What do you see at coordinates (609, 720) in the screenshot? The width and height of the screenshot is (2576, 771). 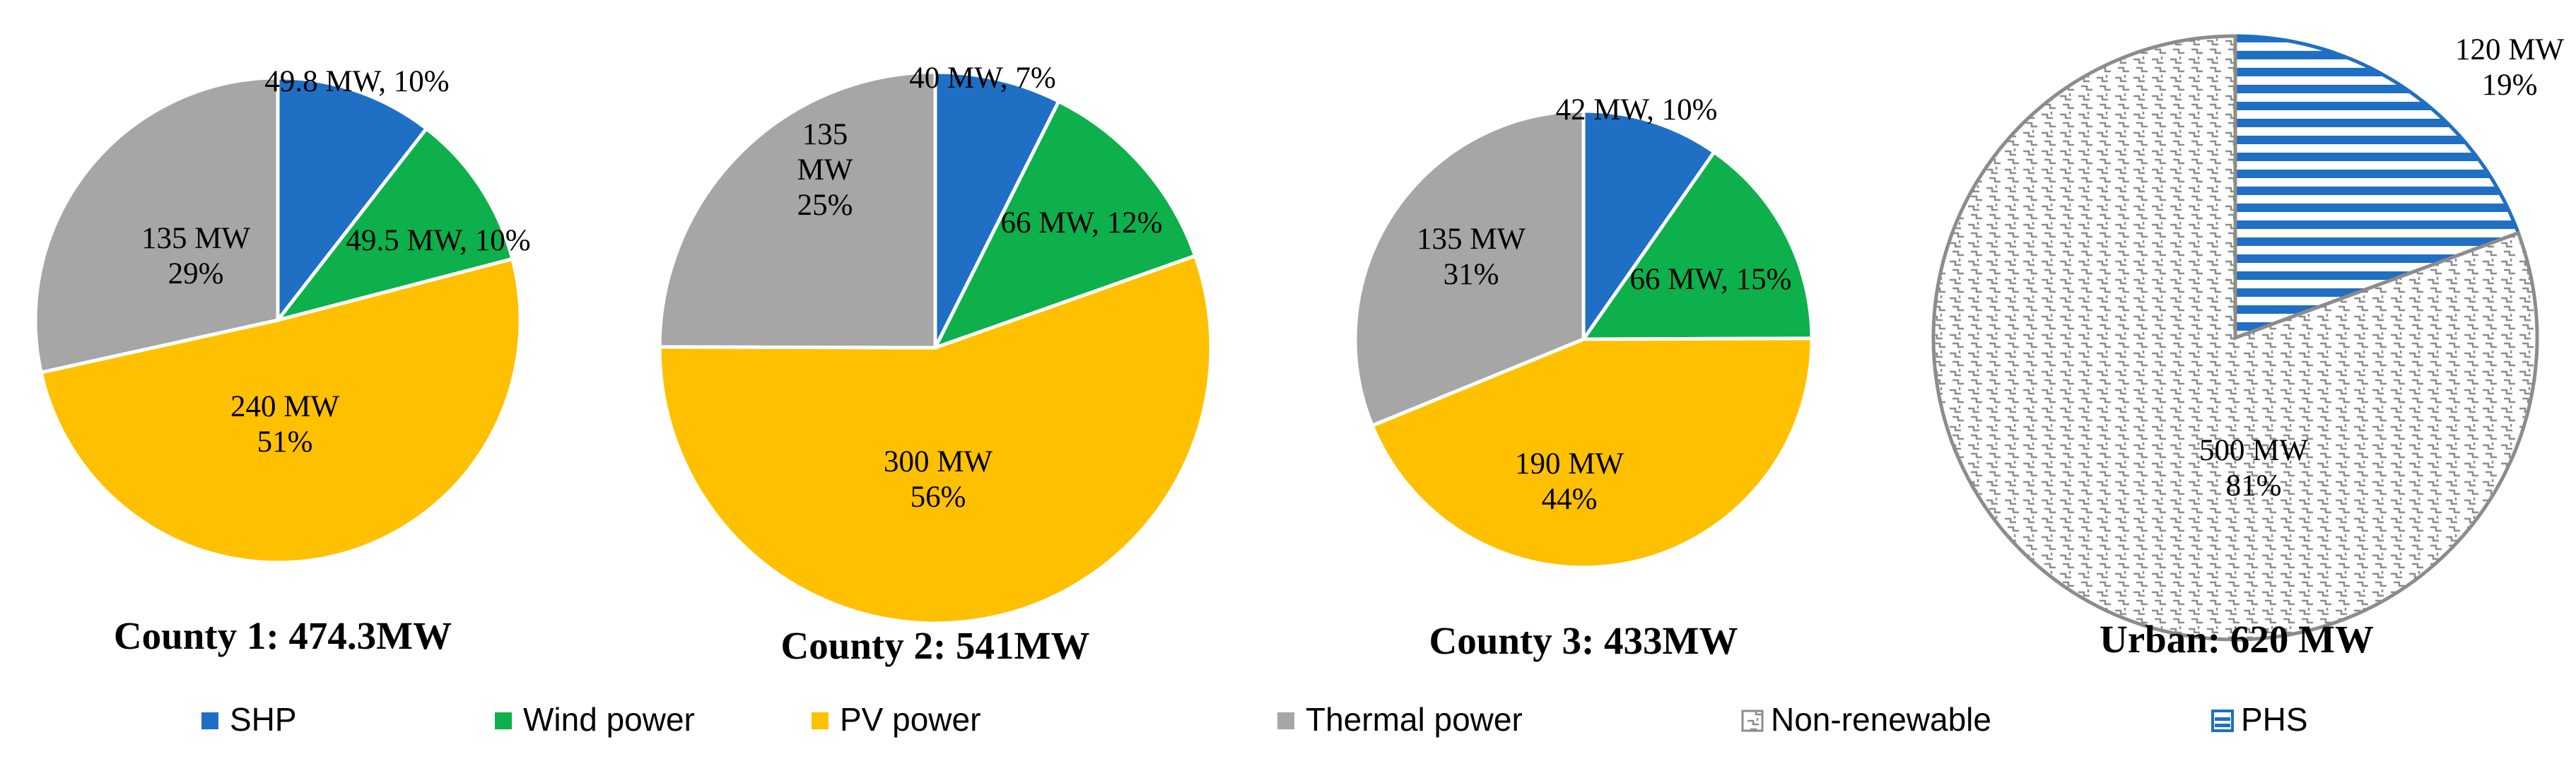 I see `legend-label: Wind power` at bounding box center [609, 720].